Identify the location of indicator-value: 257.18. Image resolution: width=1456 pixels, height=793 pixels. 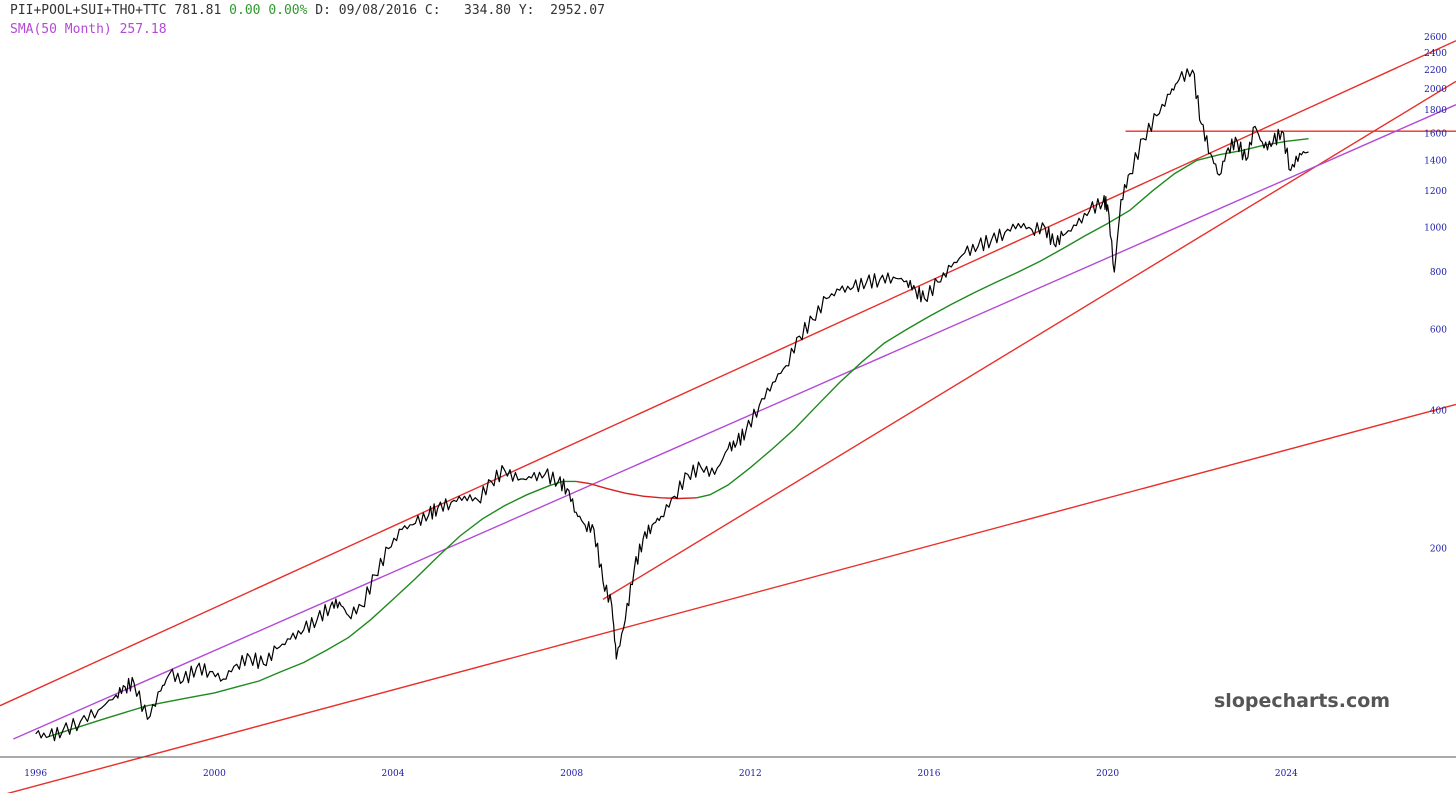
(143, 29).